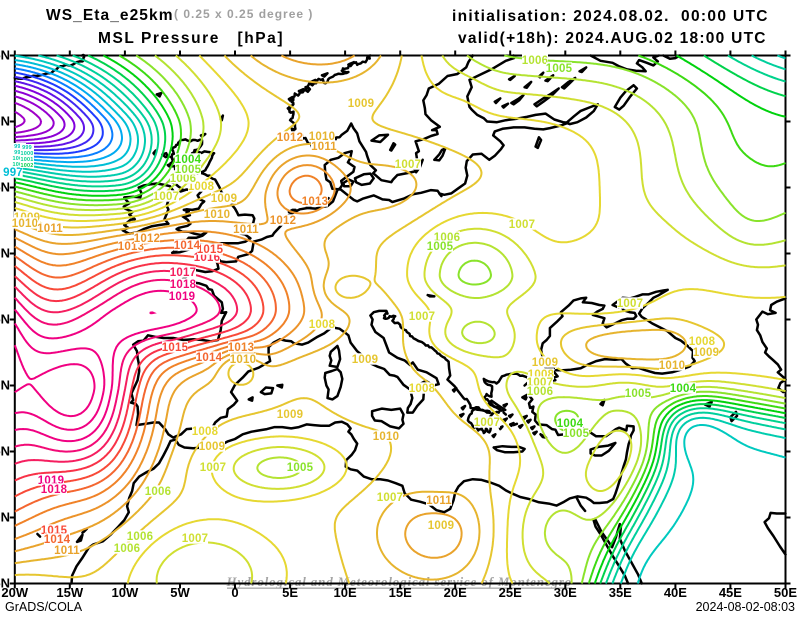 The image size is (800, 618). What do you see at coordinates (5, 121) in the screenshot?
I see `svg-text: 60N` at bounding box center [5, 121].